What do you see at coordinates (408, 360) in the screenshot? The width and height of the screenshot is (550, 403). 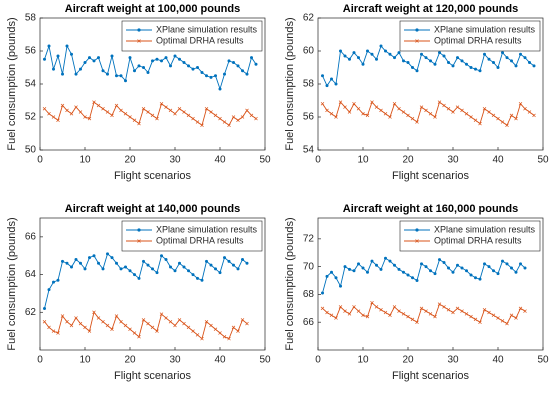 I see `x-tick-label: 20` at bounding box center [408, 360].